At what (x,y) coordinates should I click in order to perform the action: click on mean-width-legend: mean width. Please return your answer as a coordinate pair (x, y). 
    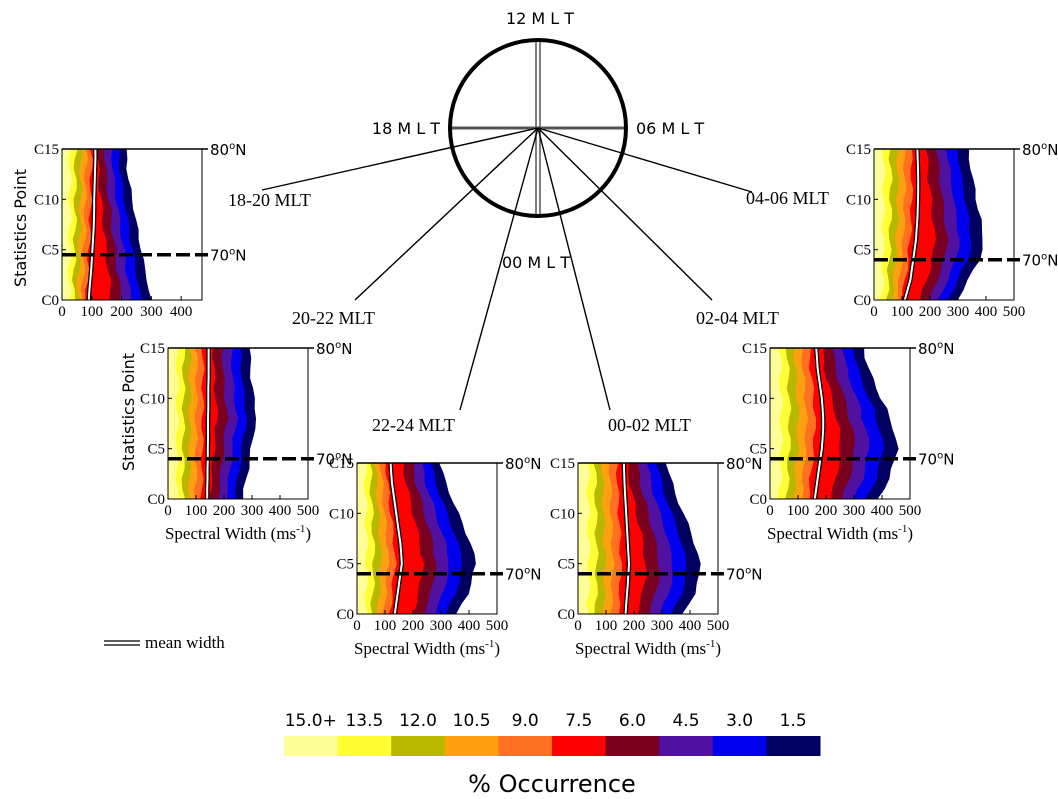
    Looking at the image, I should click on (164, 642).